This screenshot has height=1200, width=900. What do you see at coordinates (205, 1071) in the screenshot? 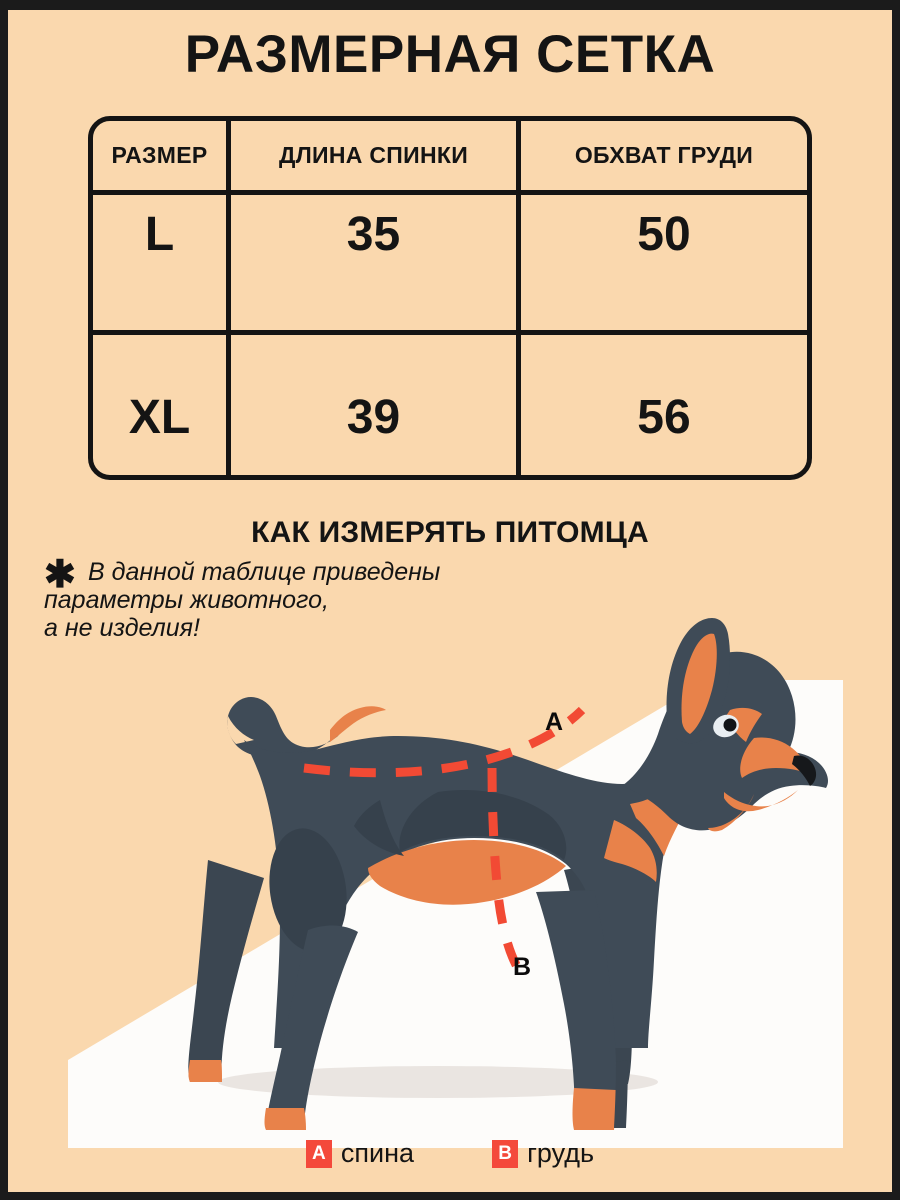
I see `dog-hind-paw-far` at bounding box center [205, 1071].